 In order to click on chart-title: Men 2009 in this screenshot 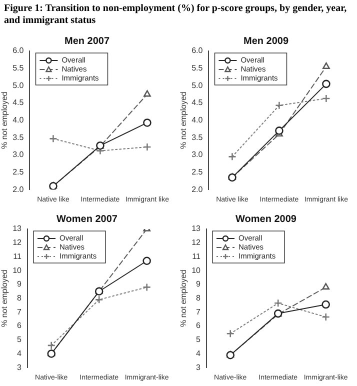, I will do `click(266, 41)`.